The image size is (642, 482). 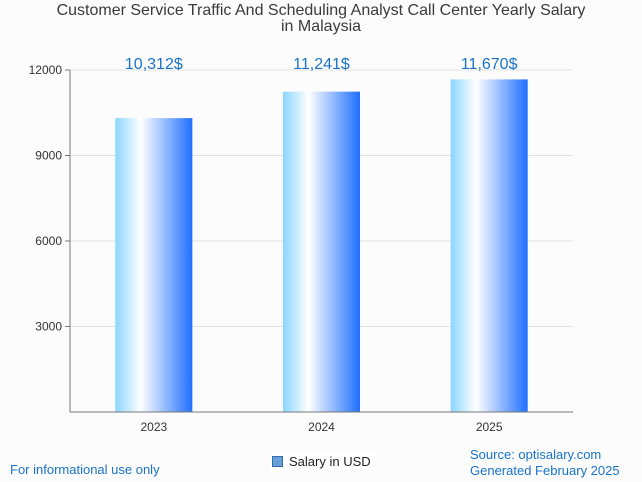 I want to click on data-label-2025: 11,670$, so click(x=489, y=64).